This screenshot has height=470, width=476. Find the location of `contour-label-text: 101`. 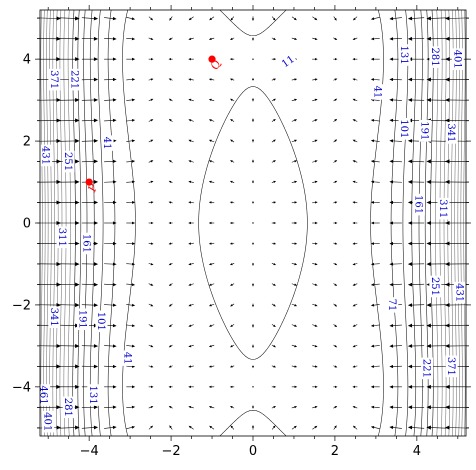

contour-label-text: 101 is located at coordinates (100, 321).